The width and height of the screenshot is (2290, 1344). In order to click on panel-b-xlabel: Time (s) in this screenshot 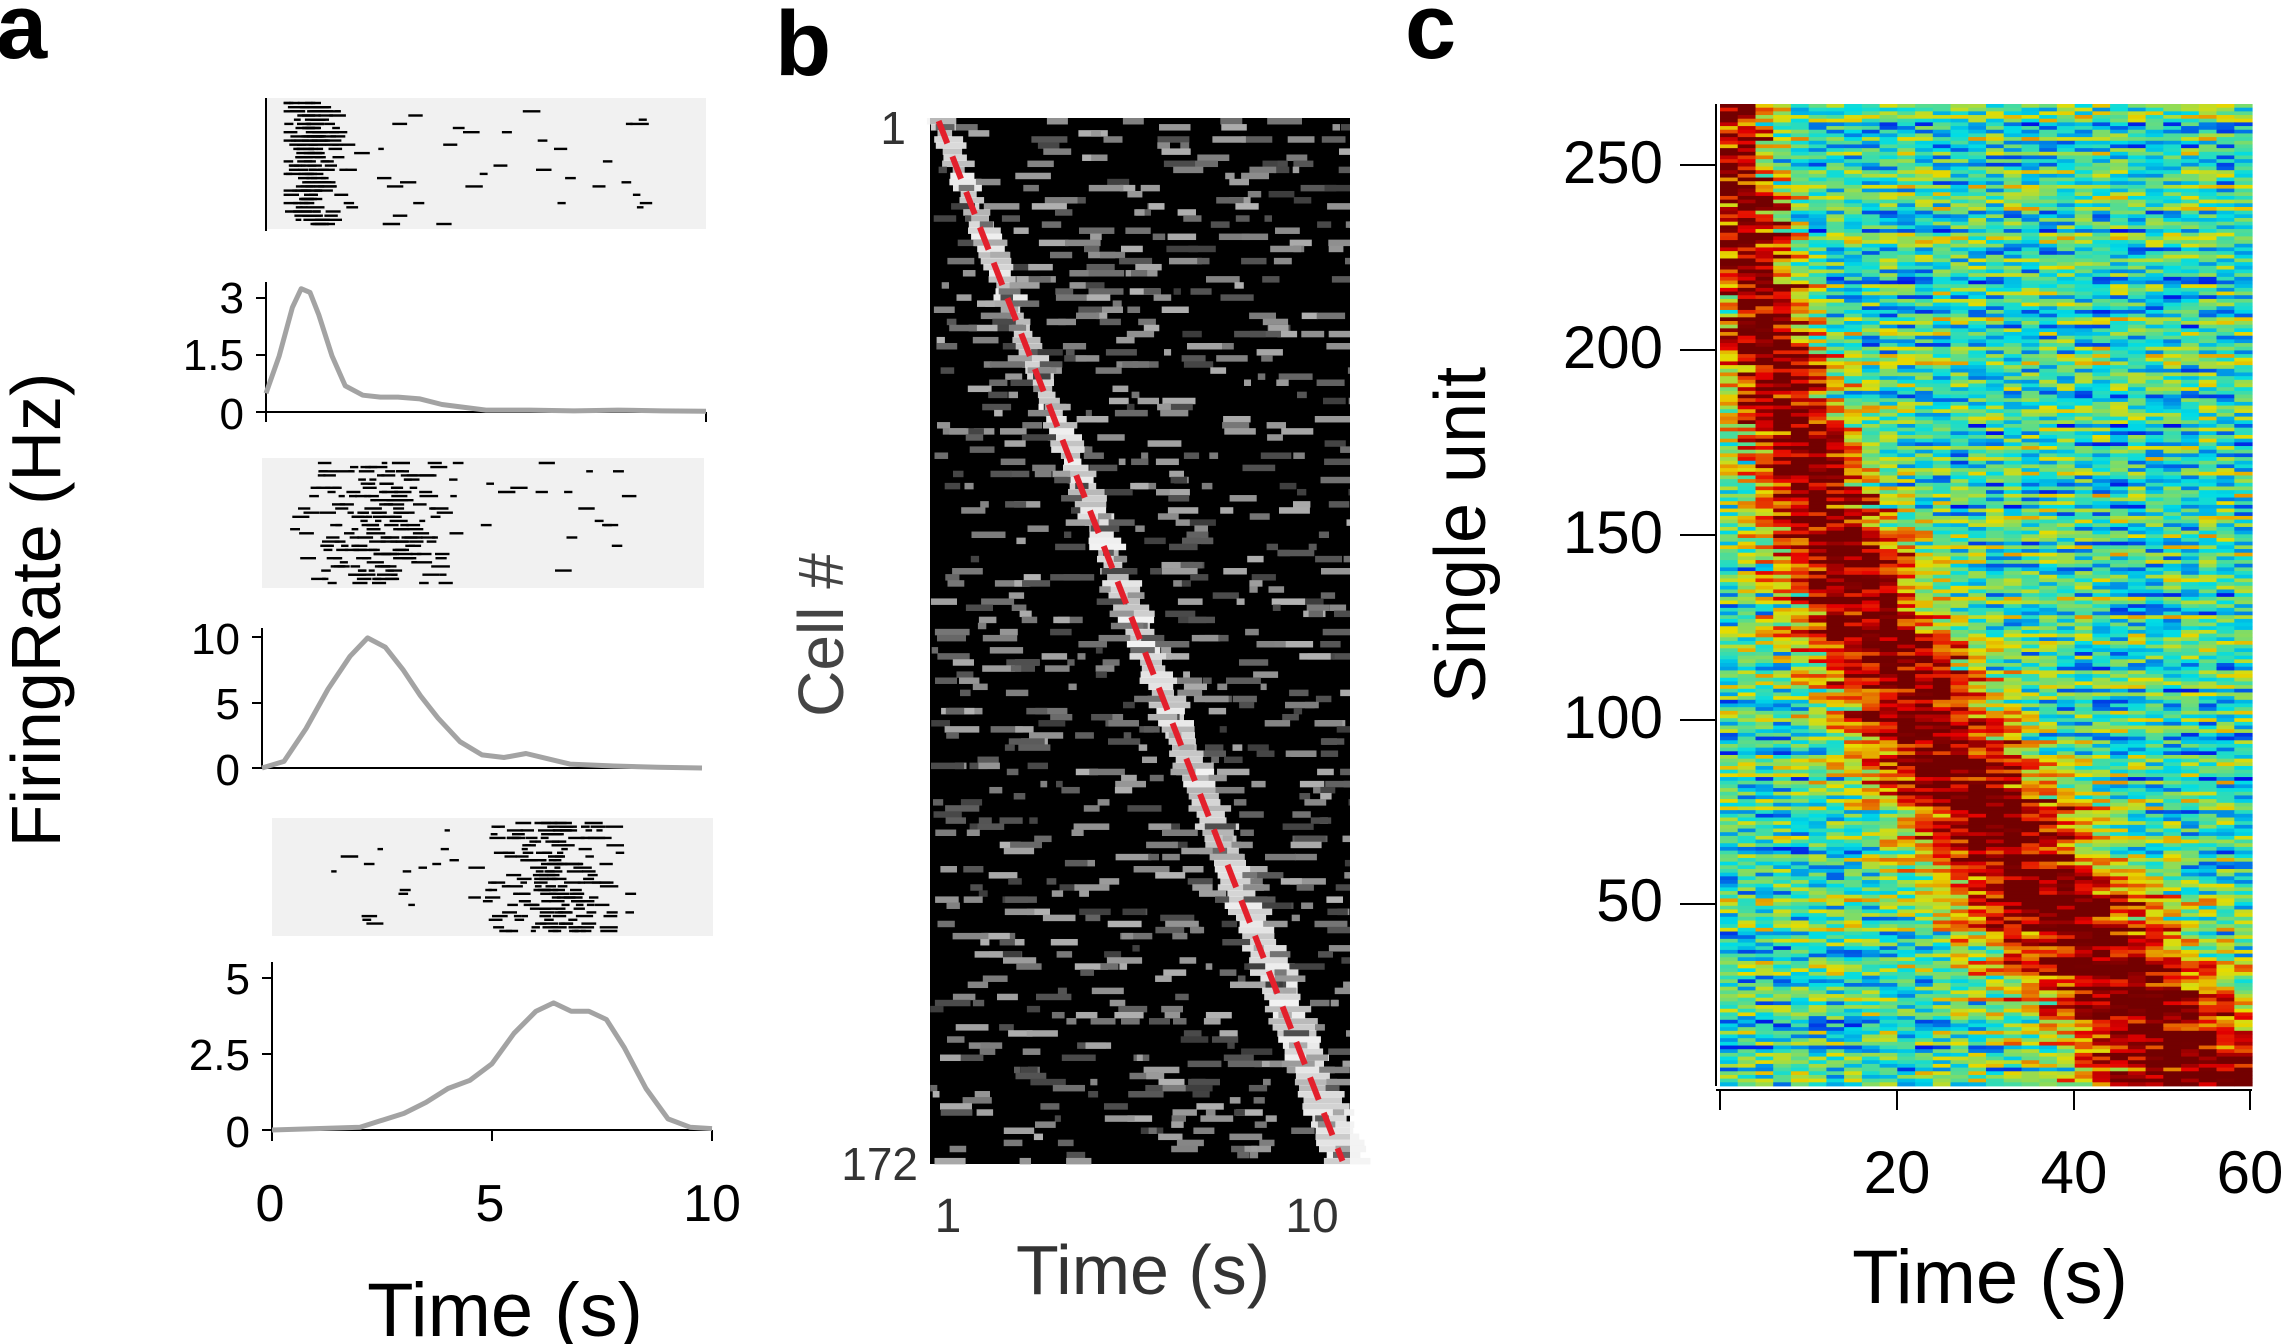, I will do `click(1143, 1270)`.